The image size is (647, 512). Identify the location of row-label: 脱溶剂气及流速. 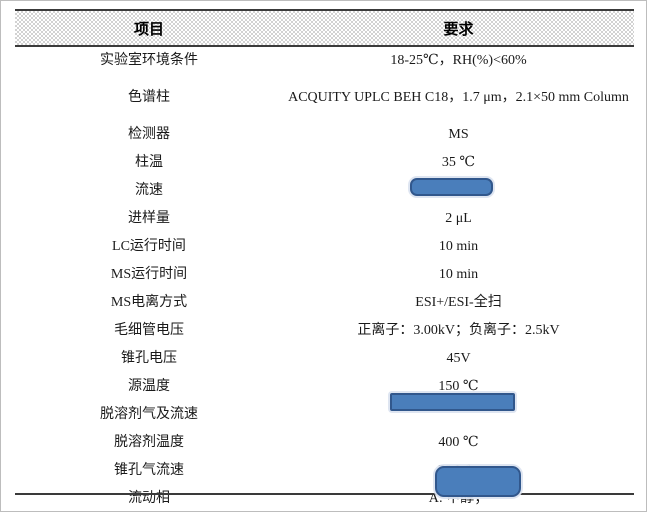
(149, 414).